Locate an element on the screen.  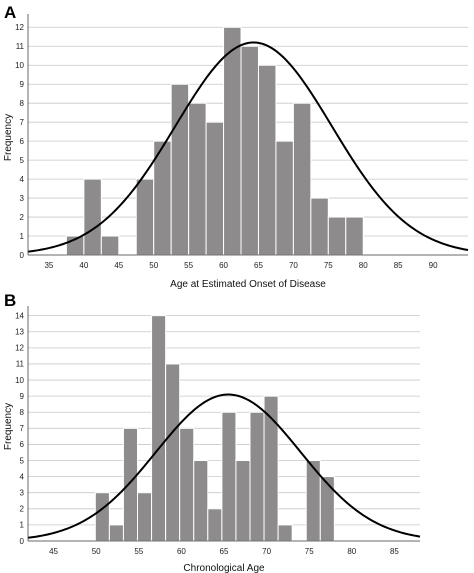
y-tick-label: 14 is located at coordinates (19, 315).